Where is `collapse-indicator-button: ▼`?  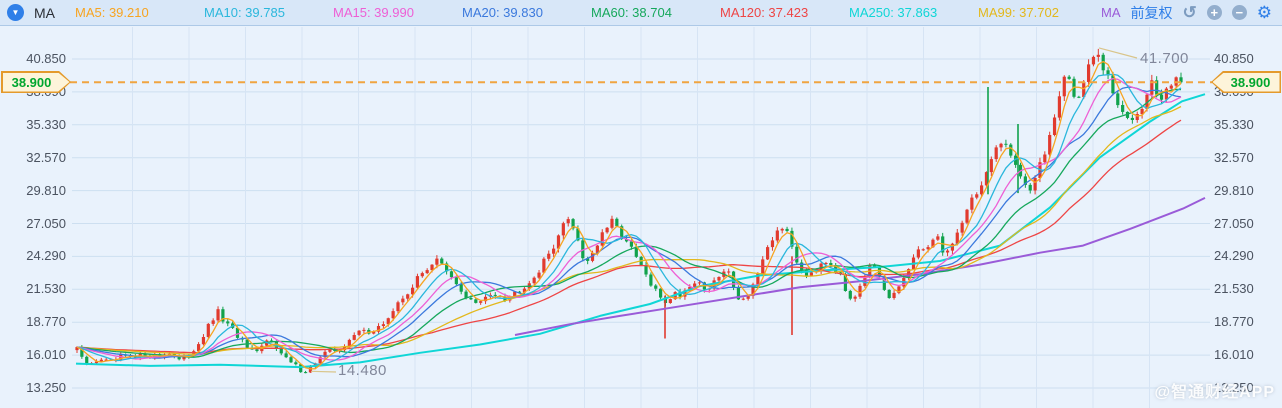 collapse-indicator-button: ▼ is located at coordinates (15, 12).